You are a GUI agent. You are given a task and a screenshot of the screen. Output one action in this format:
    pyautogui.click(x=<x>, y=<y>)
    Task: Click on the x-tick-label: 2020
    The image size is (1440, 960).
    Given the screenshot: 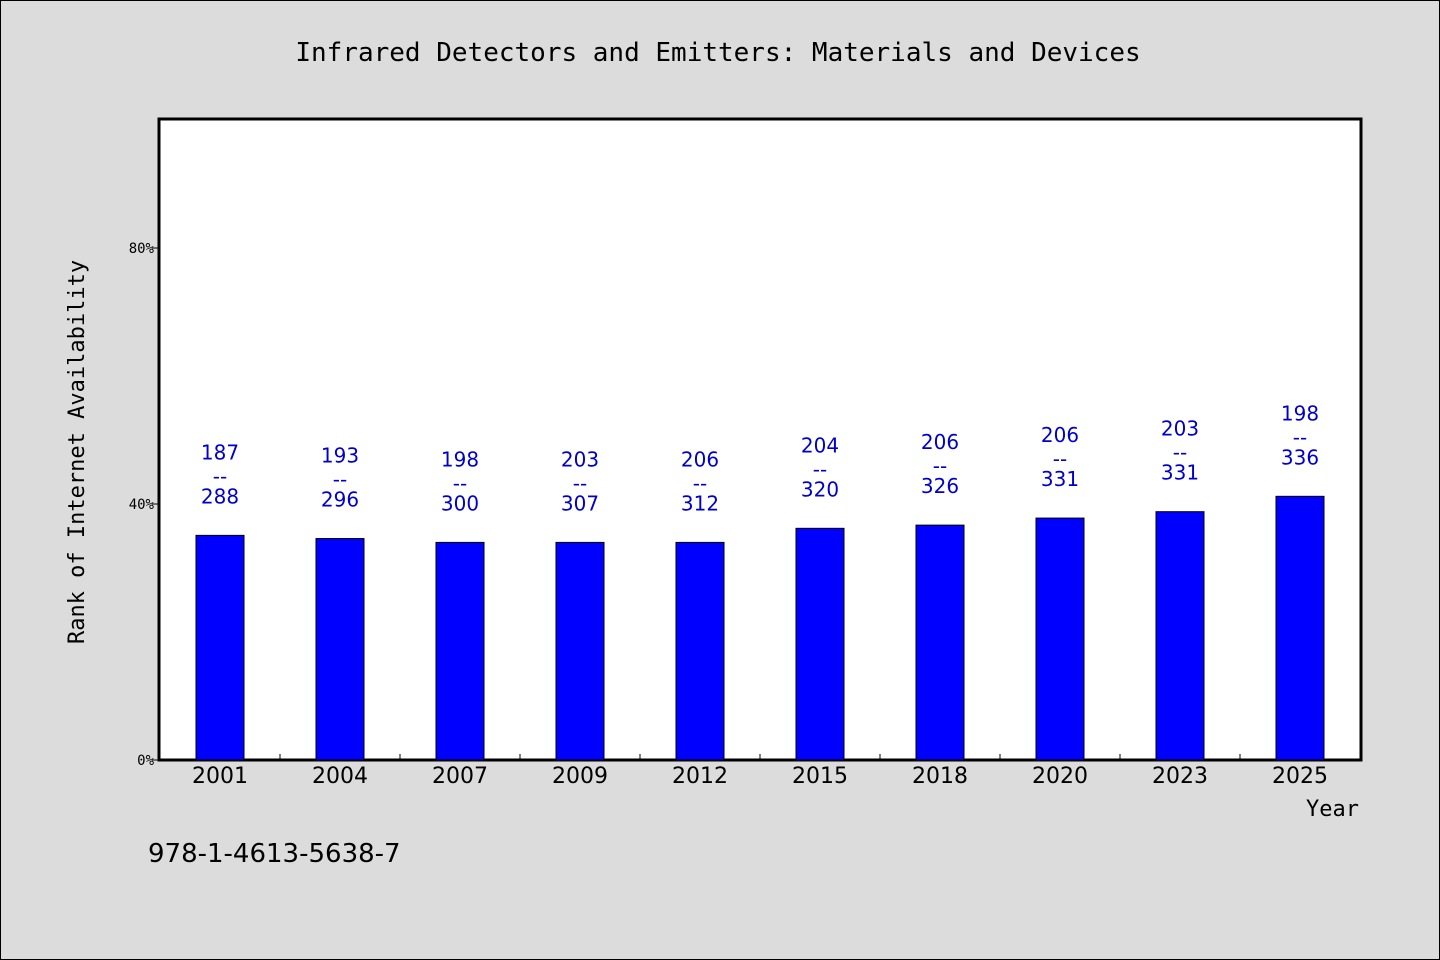 What is the action you would take?
    pyautogui.click(x=1060, y=776)
    